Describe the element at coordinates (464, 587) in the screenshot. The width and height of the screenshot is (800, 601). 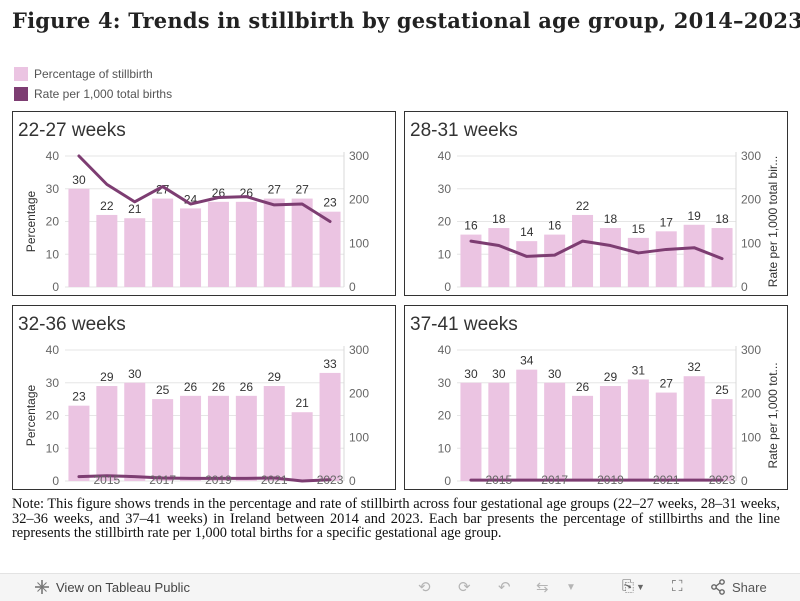
I see `redo-icon: ⟳` at that location.